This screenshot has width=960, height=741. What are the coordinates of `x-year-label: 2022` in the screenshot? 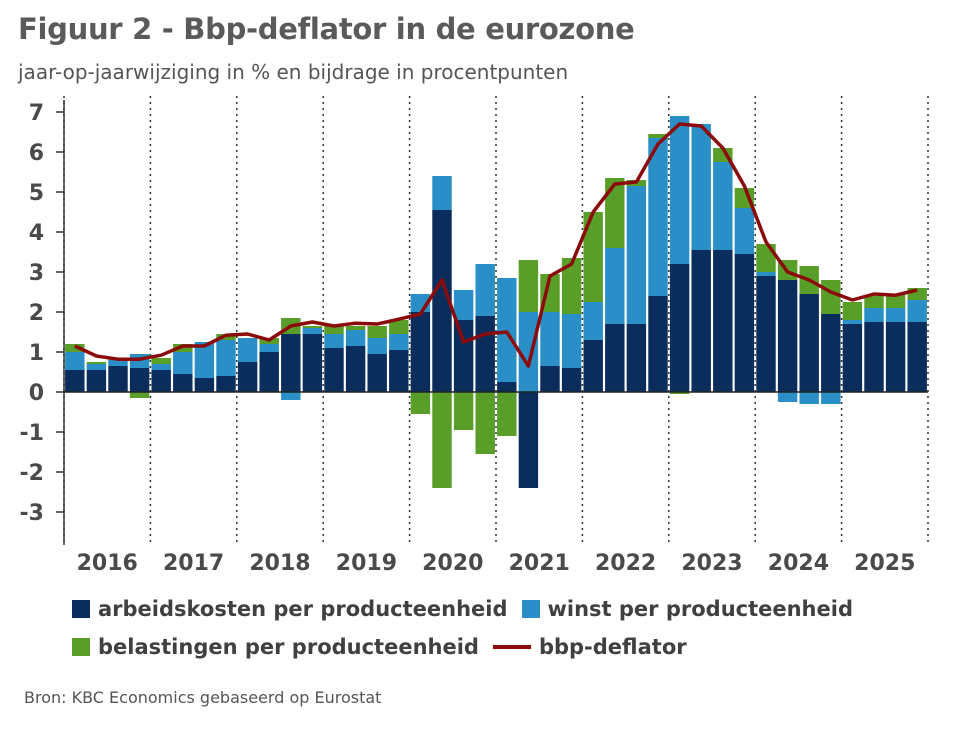 It's located at (625, 563).